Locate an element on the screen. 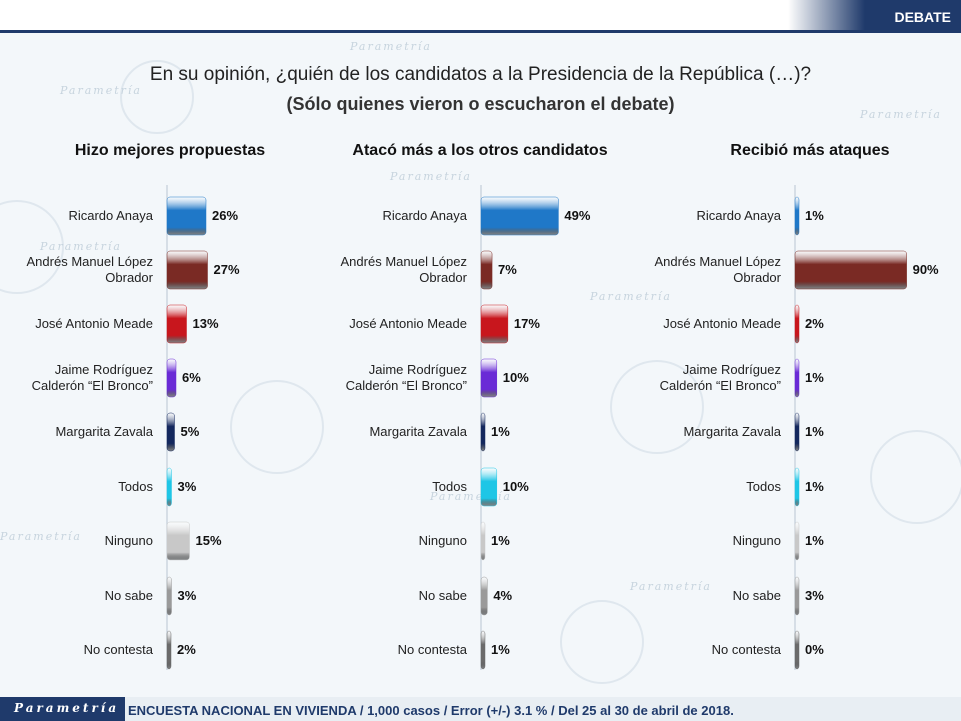 The image size is (961, 721). value-label: 15% is located at coordinates (209, 540).